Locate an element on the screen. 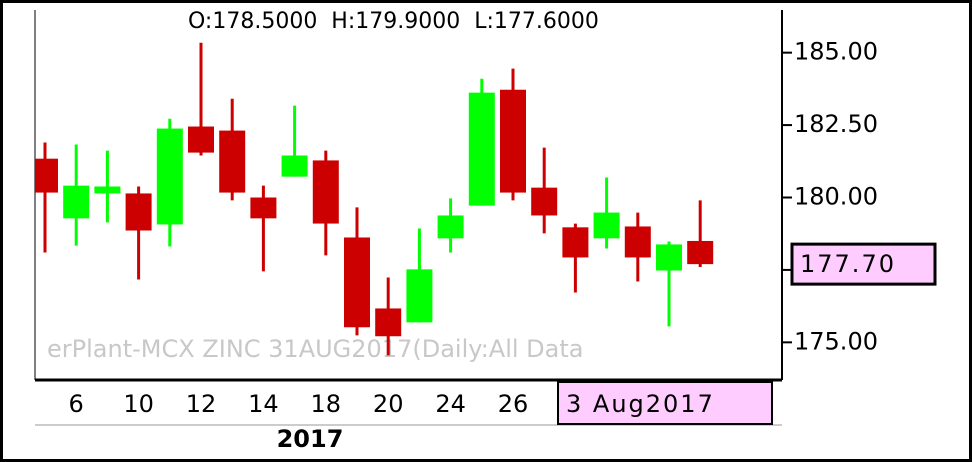 This screenshot has height=462, width=972. ohlc-header: O:178.5000 H:179.9000 L:177.6000 is located at coordinates (393, 21).